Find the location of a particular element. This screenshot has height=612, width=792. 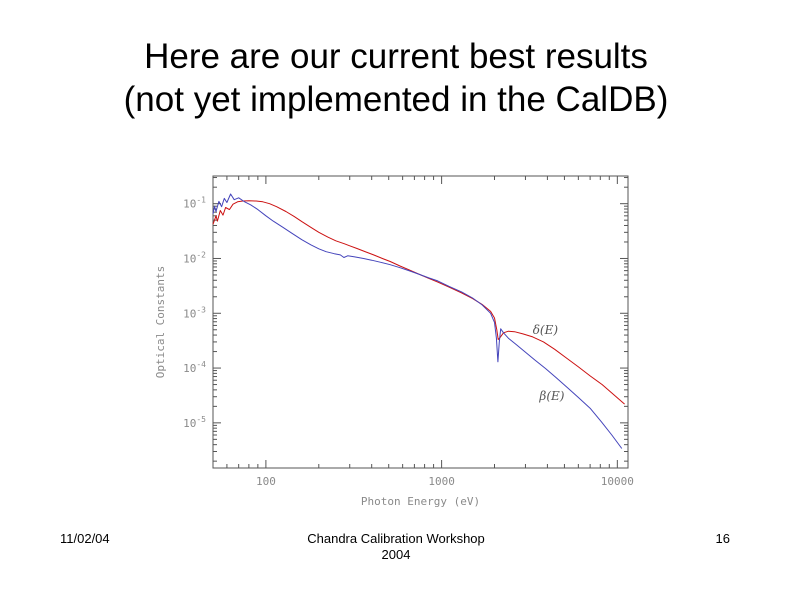

y-tick-label: 10⁻⁵ is located at coordinates (194, 422).